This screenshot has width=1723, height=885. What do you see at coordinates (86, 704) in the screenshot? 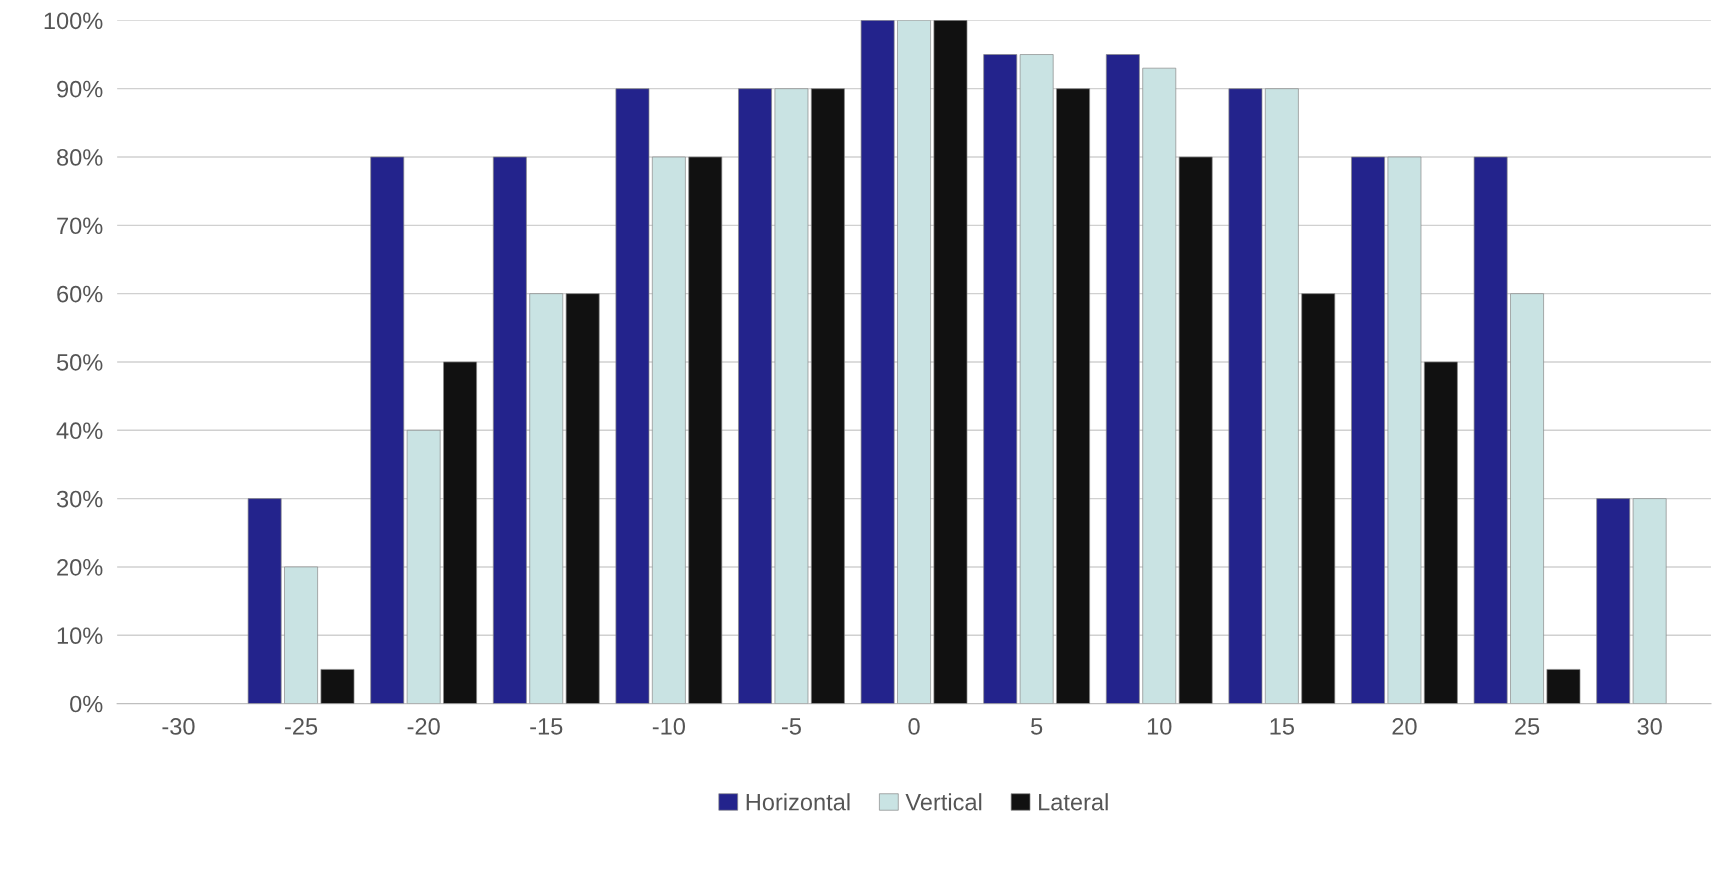
I see `y-tick-label: 0%` at bounding box center [86, 704].